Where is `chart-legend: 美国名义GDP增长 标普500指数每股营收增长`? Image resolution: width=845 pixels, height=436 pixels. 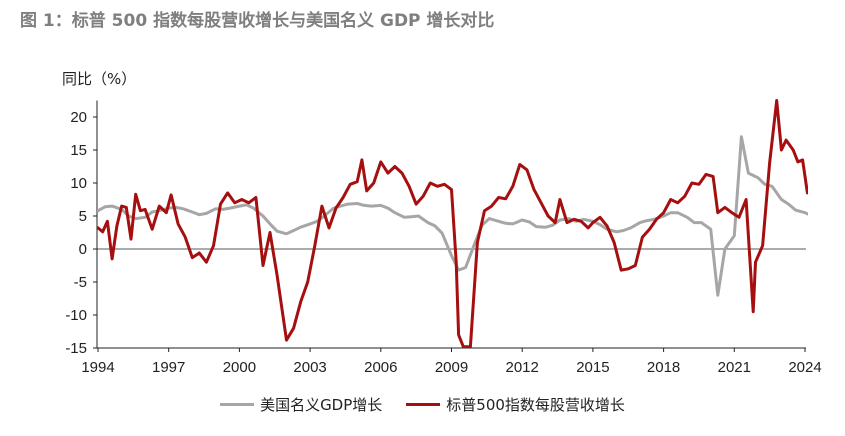 chart-legend: 美国名义GDP增长 标普500指数每股营收增长 is located at coordinates (422, 404).